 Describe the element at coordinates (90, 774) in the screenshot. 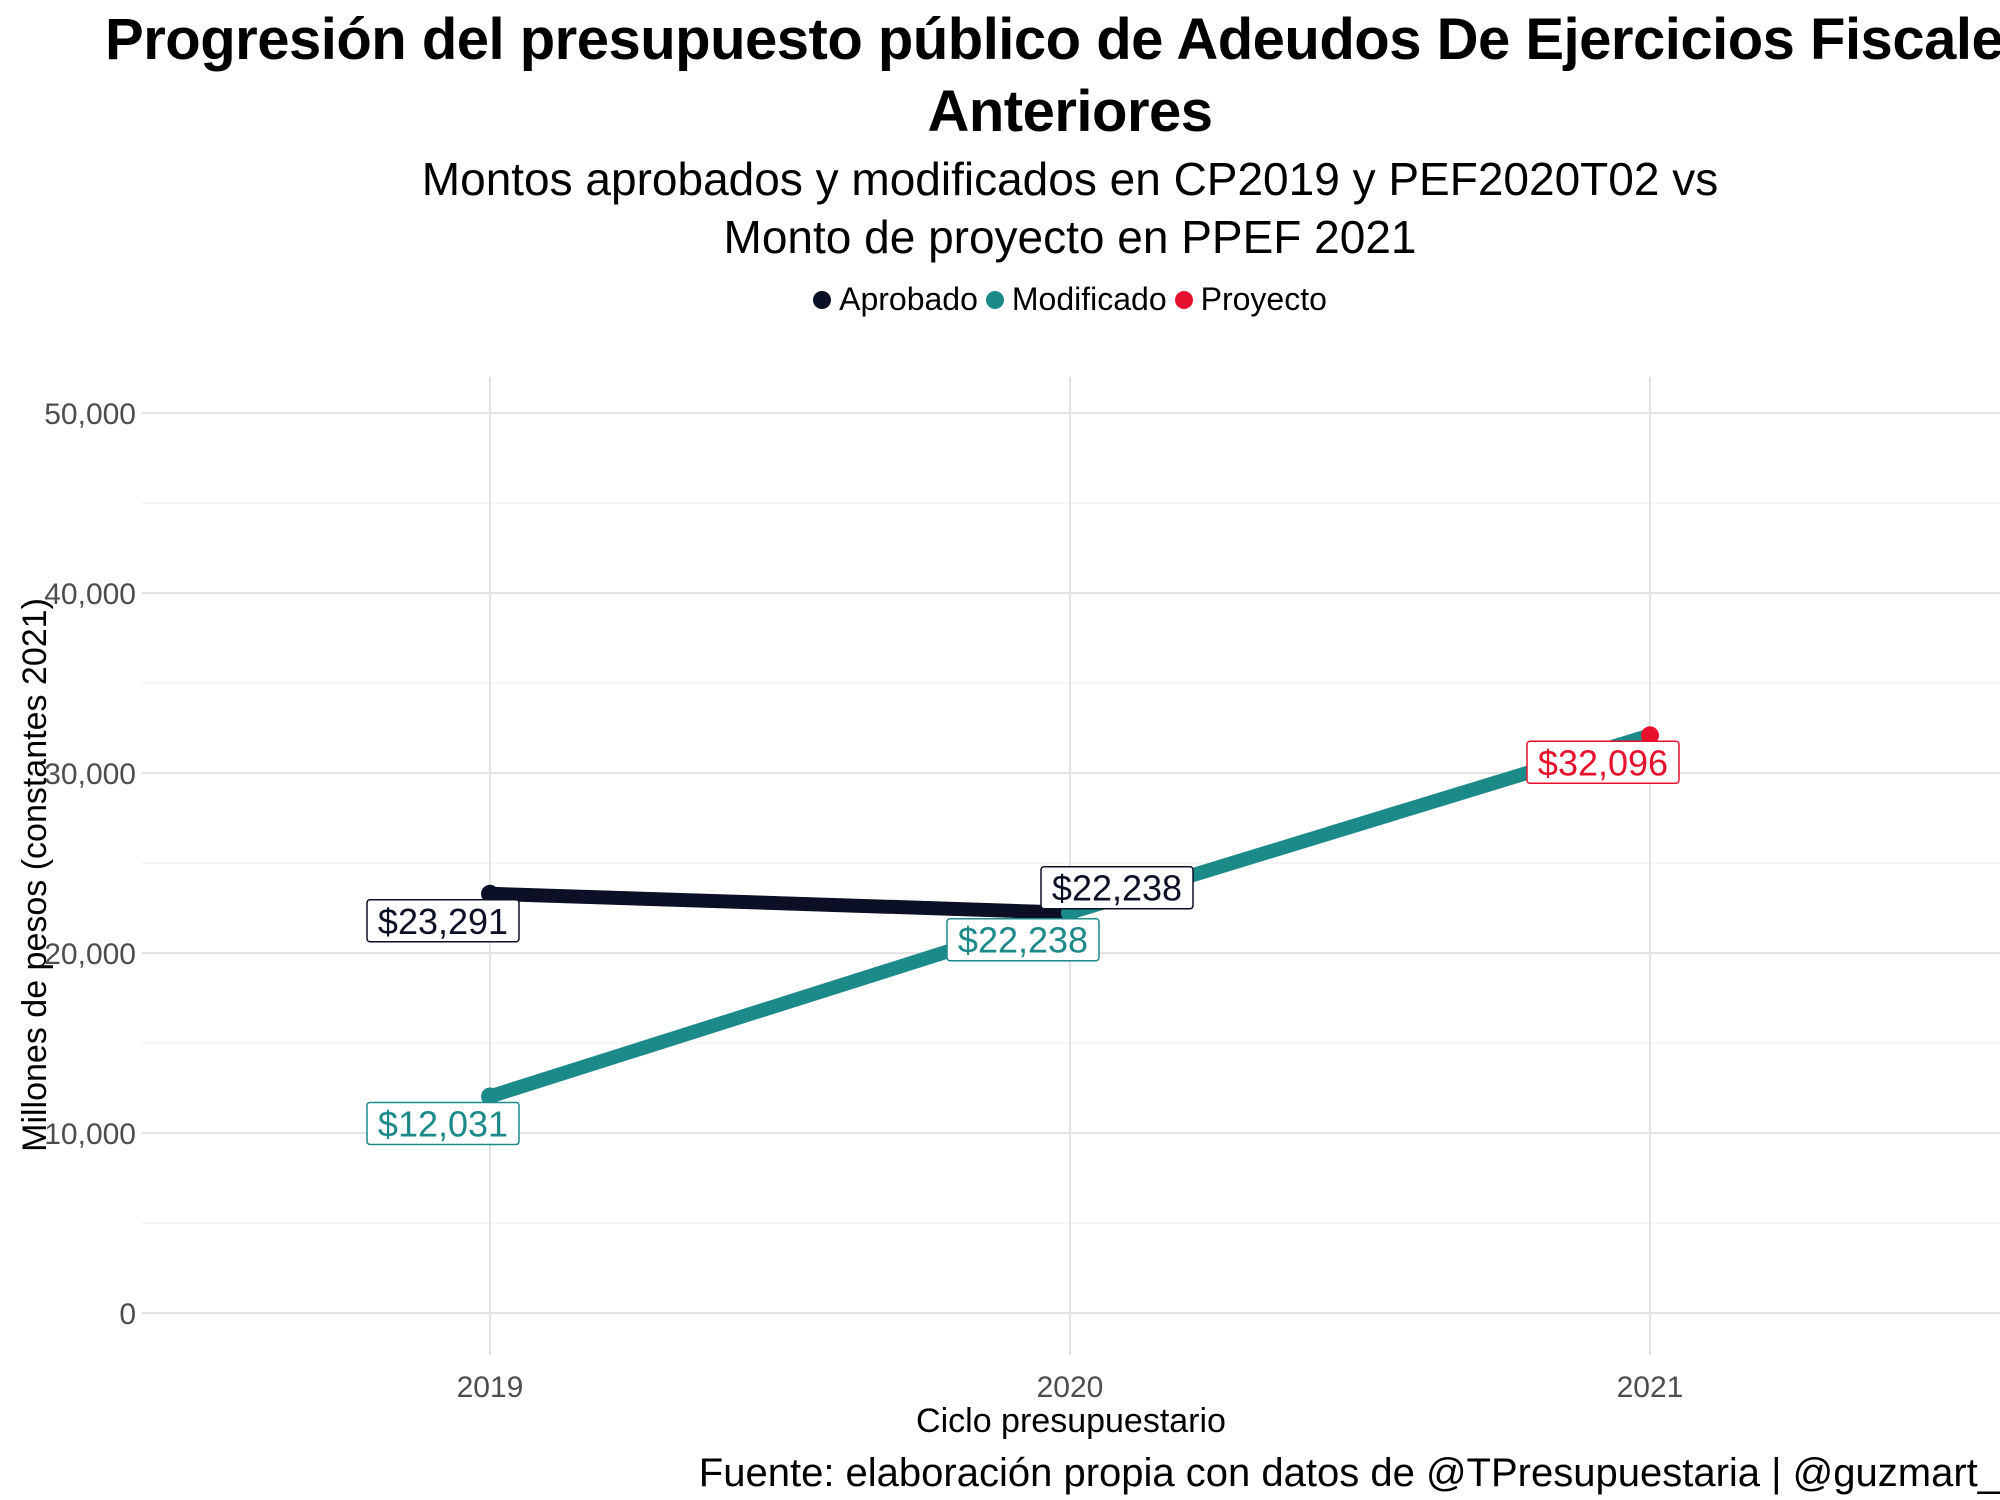

I see `y-tick-label: 30,000` at that location.